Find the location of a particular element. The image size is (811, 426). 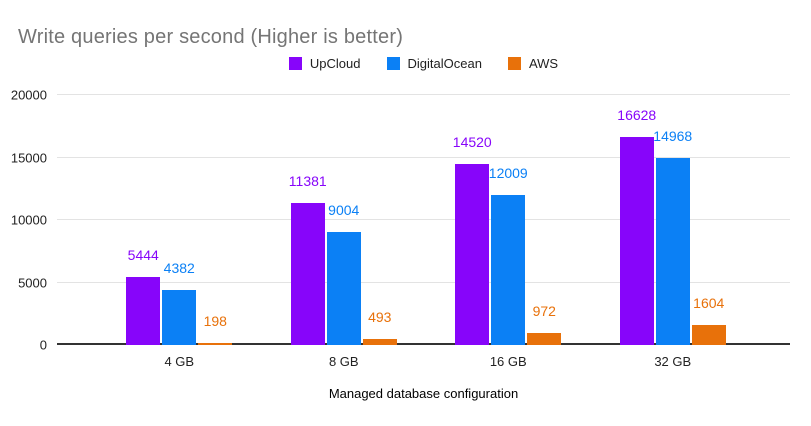

category-label: 16 GB is located at coordinates (508, 361).